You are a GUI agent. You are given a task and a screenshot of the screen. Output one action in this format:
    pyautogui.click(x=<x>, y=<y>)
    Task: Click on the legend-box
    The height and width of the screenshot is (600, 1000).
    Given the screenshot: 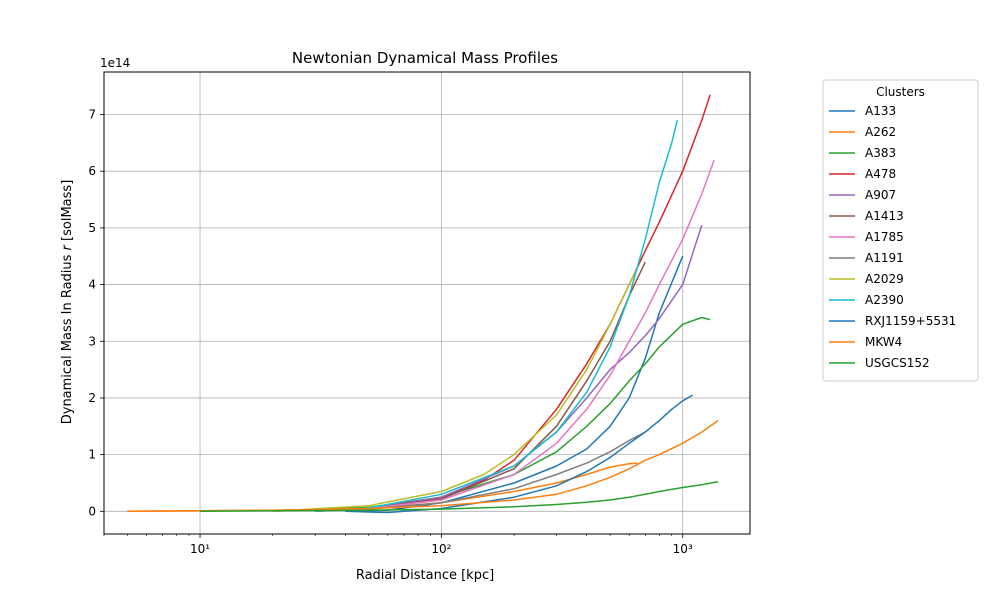 What is the action you would take?
    pyautogui.click(x=900, y=230)
    